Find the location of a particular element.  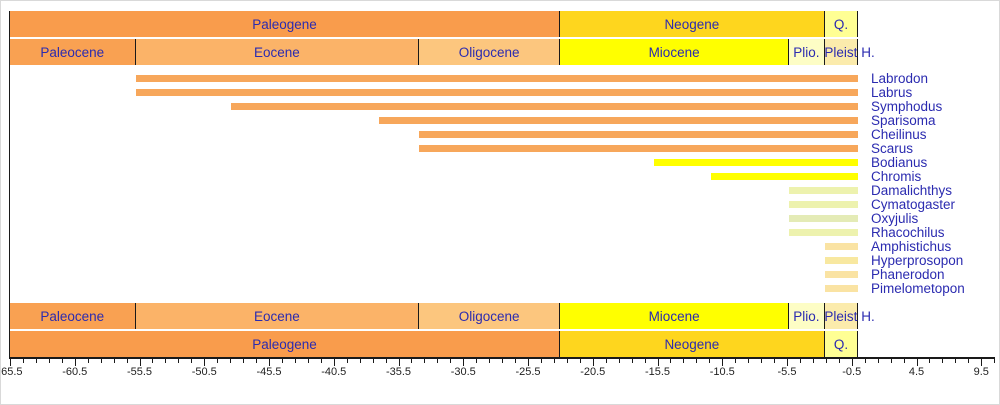

epoch-band-plio-top: Plio. is located at coordinates (807, 52).